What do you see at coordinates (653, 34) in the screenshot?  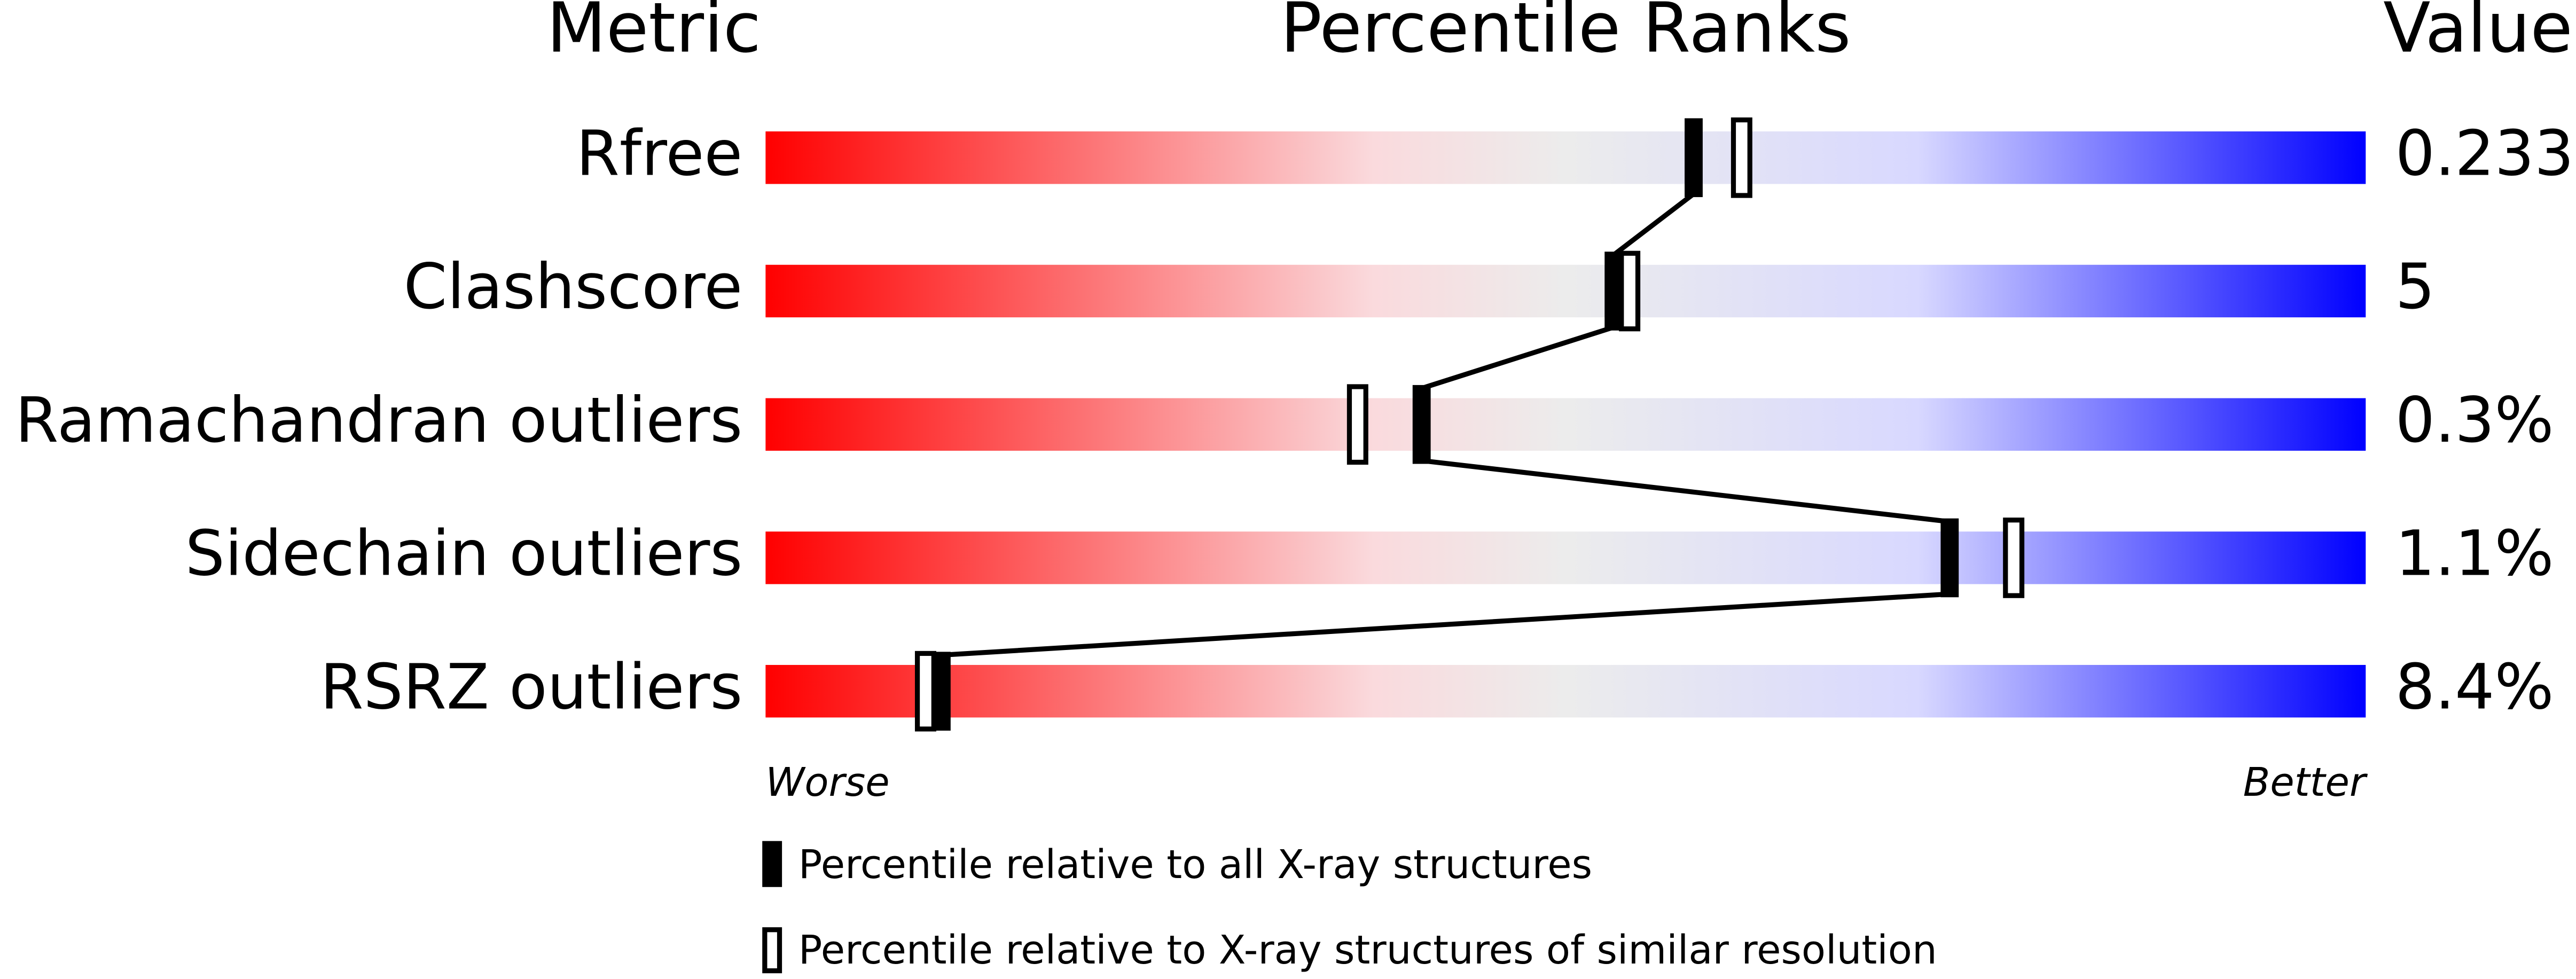 I see `metric-header: Metric` at bounding box center [653, 34].